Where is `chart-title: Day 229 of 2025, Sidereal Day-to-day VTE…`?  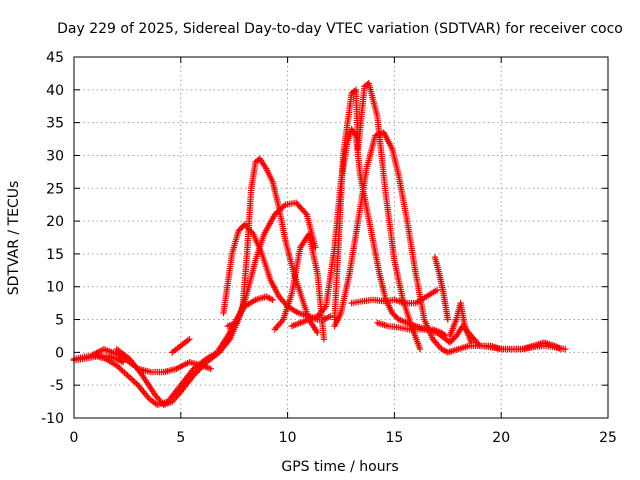 chart-title: Day 229 of 2025, Sidereal Day-to-day VTE… is located at coordinates (340, 29).